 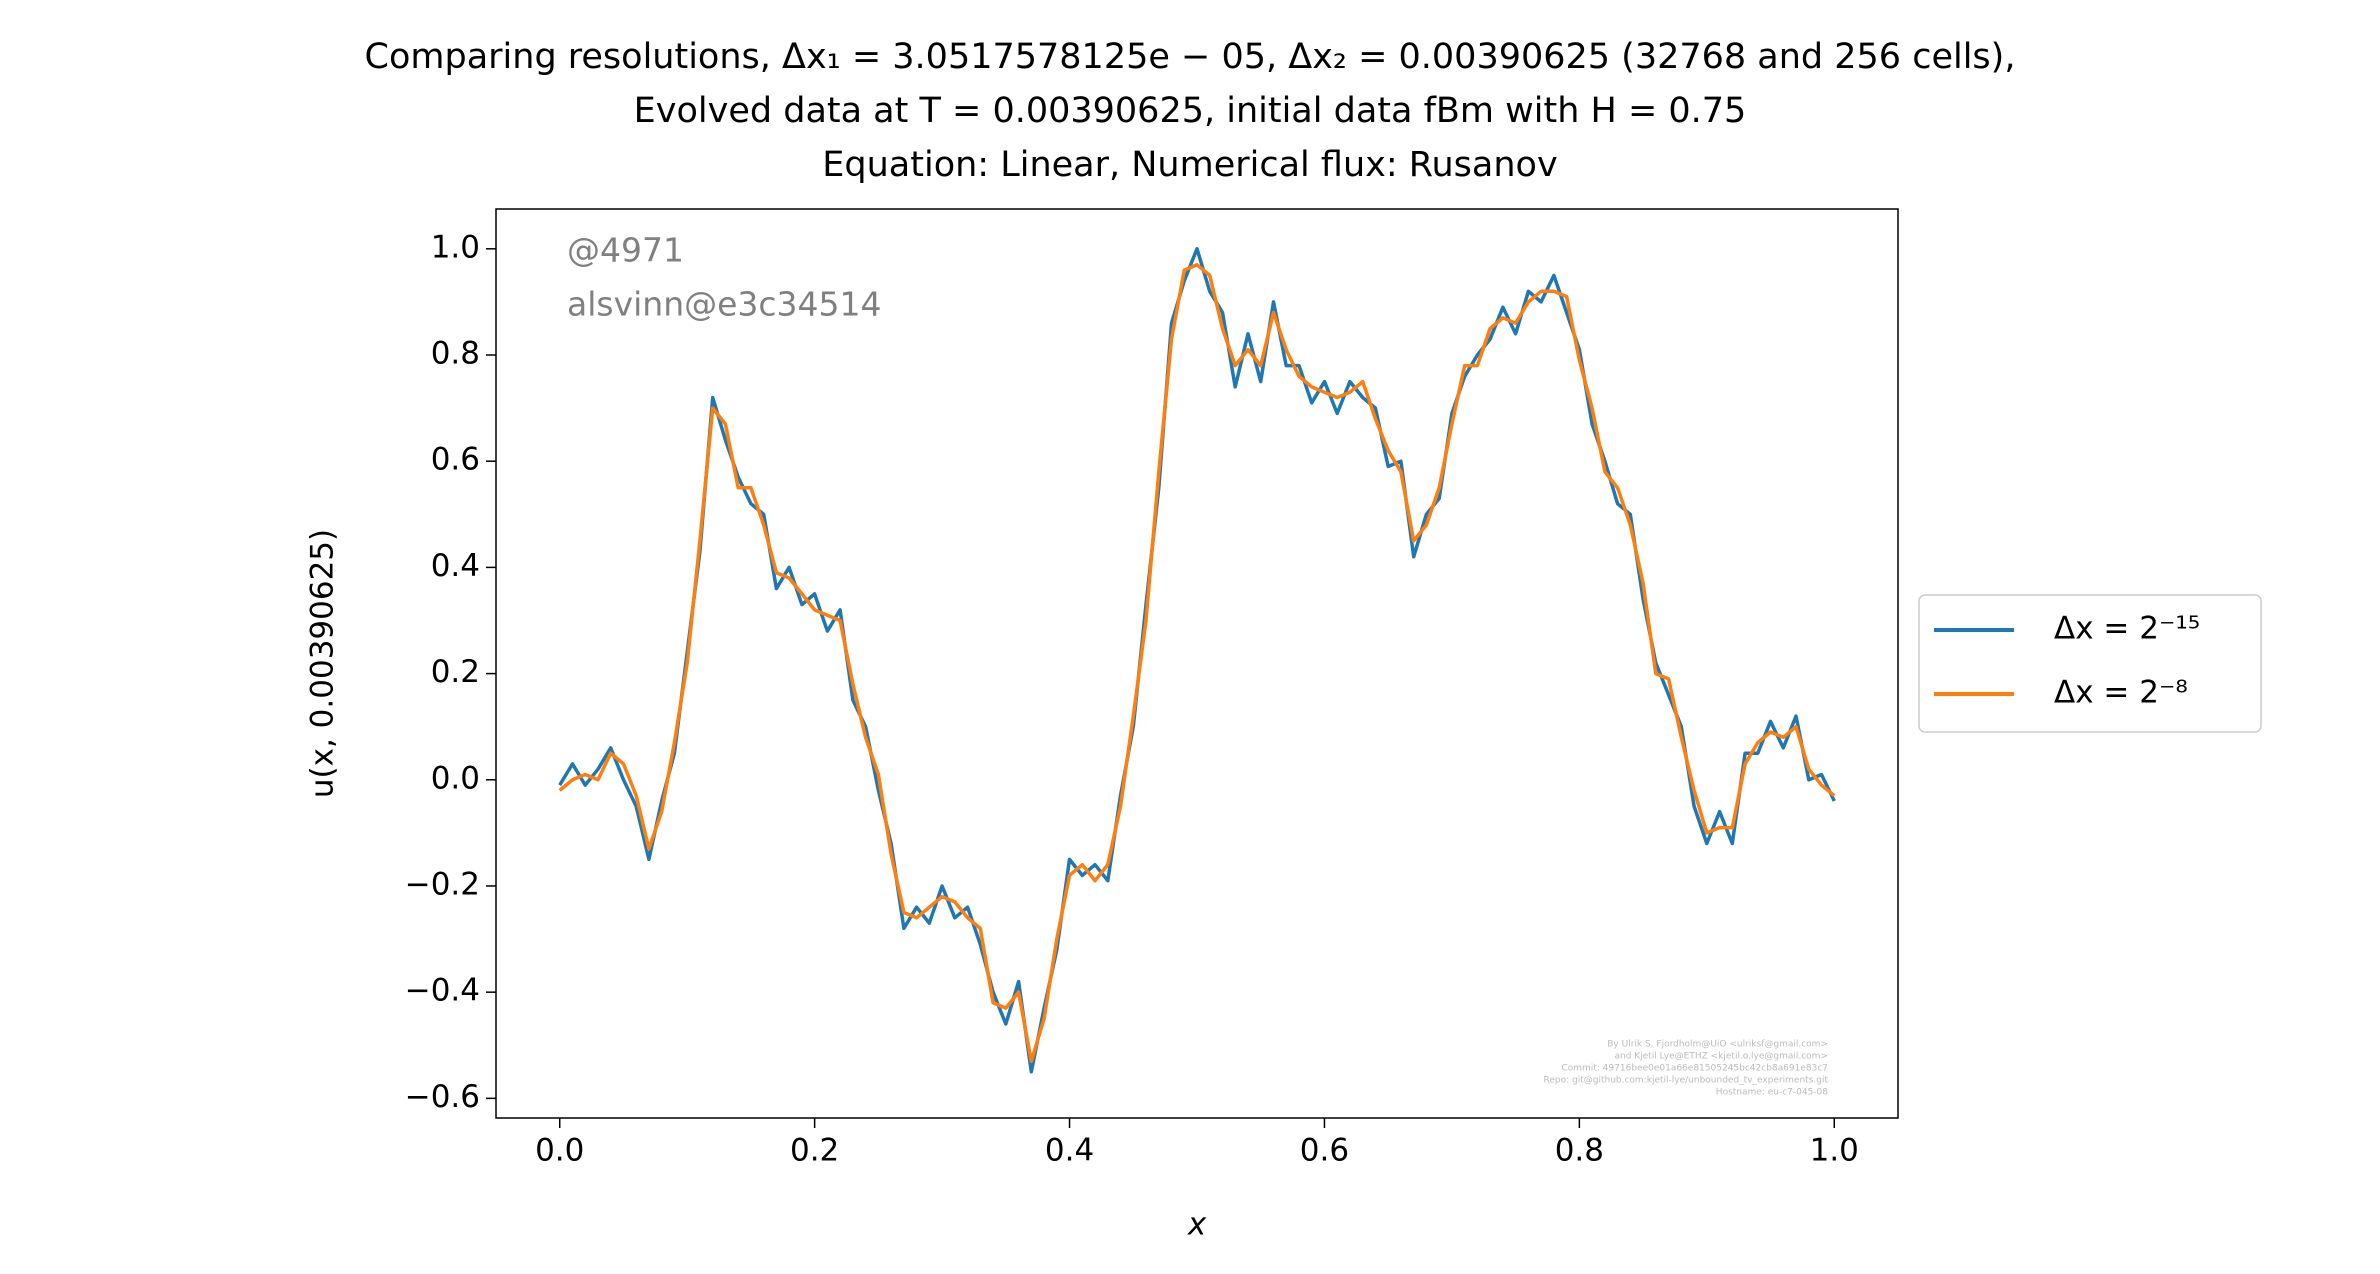 I want to click on legend-label: Δx = 2⁻⁸, so click(x=2121, y=693).